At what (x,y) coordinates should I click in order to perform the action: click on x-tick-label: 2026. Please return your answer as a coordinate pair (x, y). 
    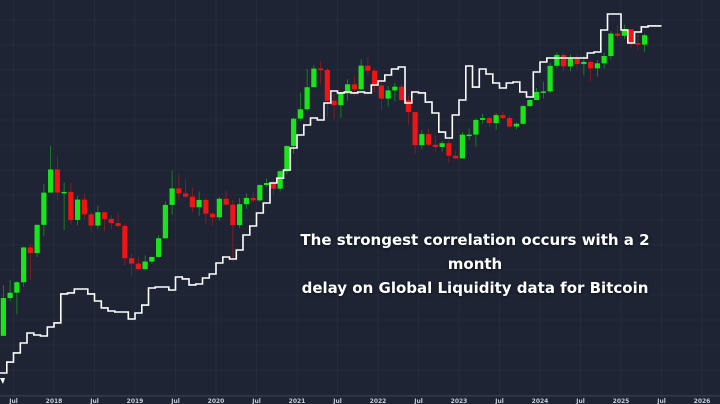
    Looking at the image, I should click on (702, 401).